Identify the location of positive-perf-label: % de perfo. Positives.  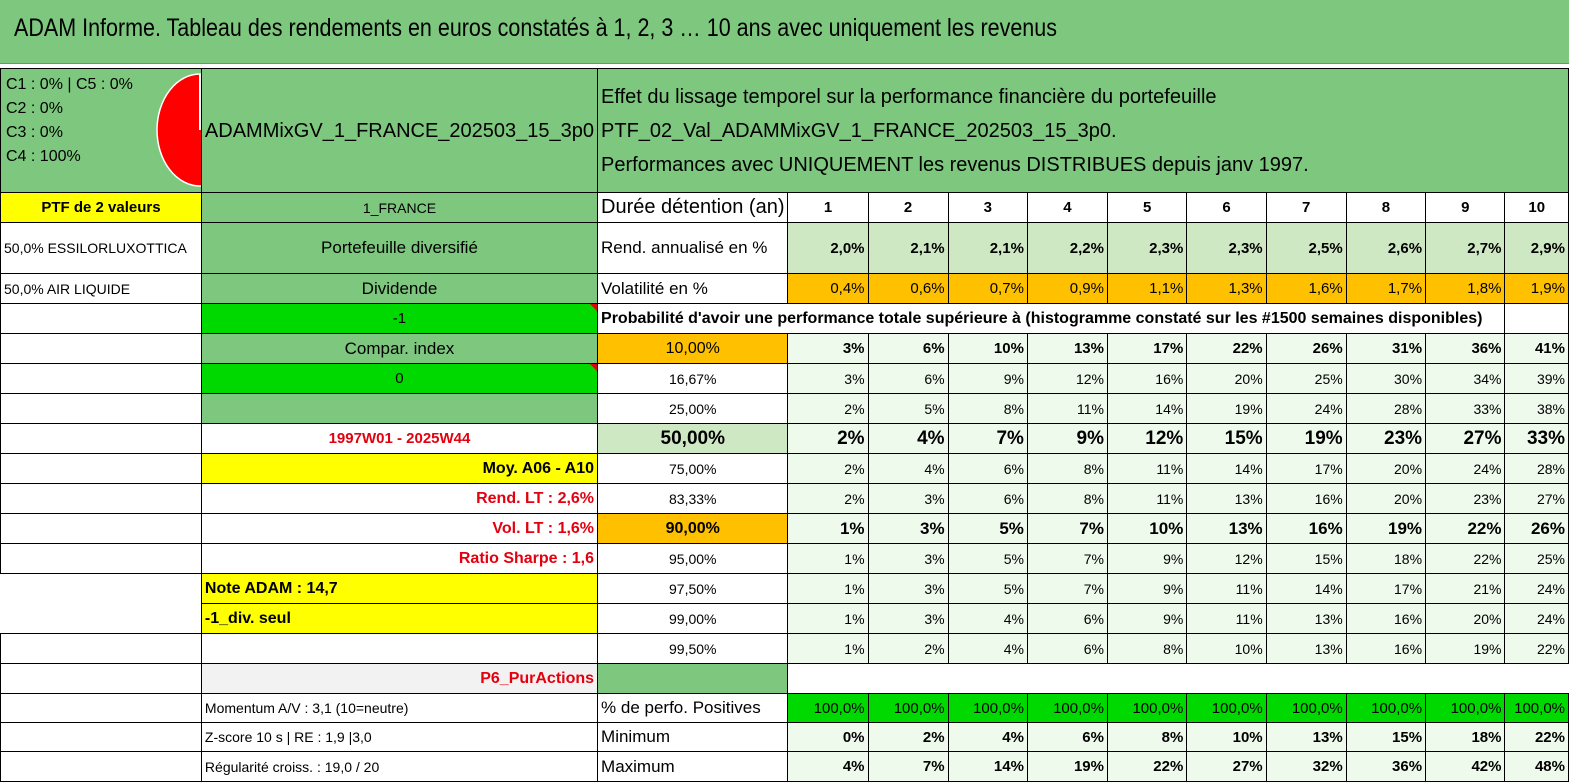
(693, 708).